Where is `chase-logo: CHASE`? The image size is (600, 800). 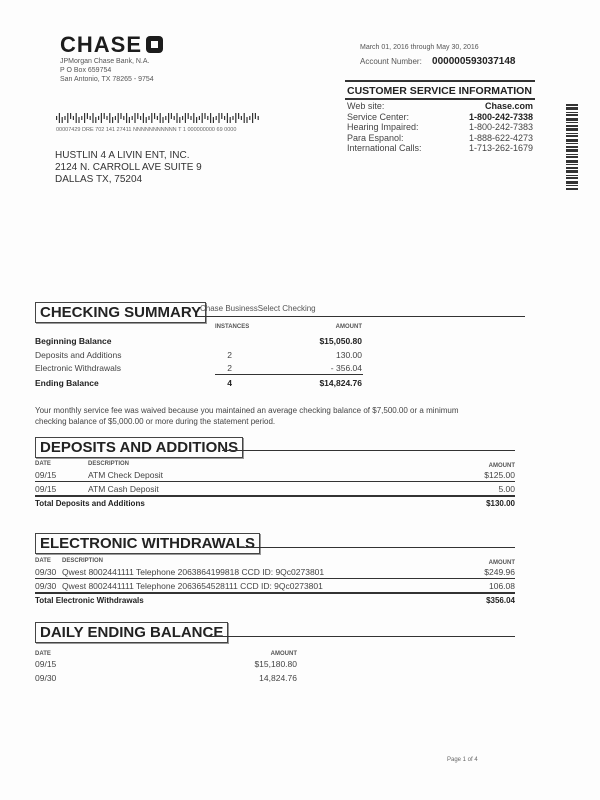
chase-logo: CHASE is located at coordinates (112, 45).